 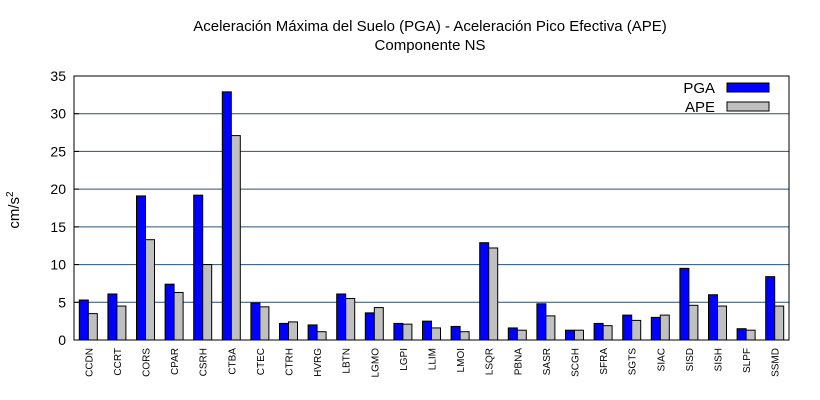 I want to click on x-tick-label: SGTS, so click(x=633, y=362).